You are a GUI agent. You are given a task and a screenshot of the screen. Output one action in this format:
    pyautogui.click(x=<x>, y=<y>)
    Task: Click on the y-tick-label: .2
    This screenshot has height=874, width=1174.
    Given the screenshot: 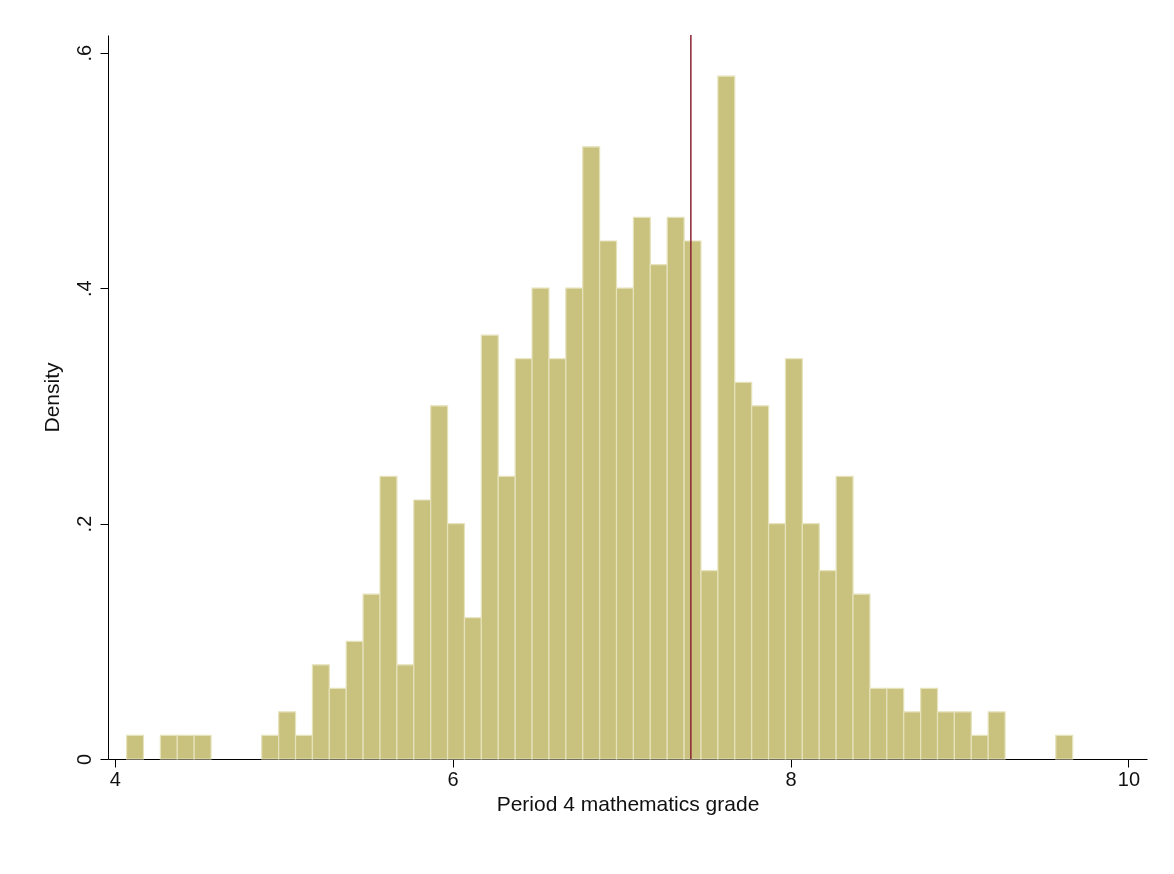 What is the action you would take?
    pyautogui.click(x=83, y=524)
    